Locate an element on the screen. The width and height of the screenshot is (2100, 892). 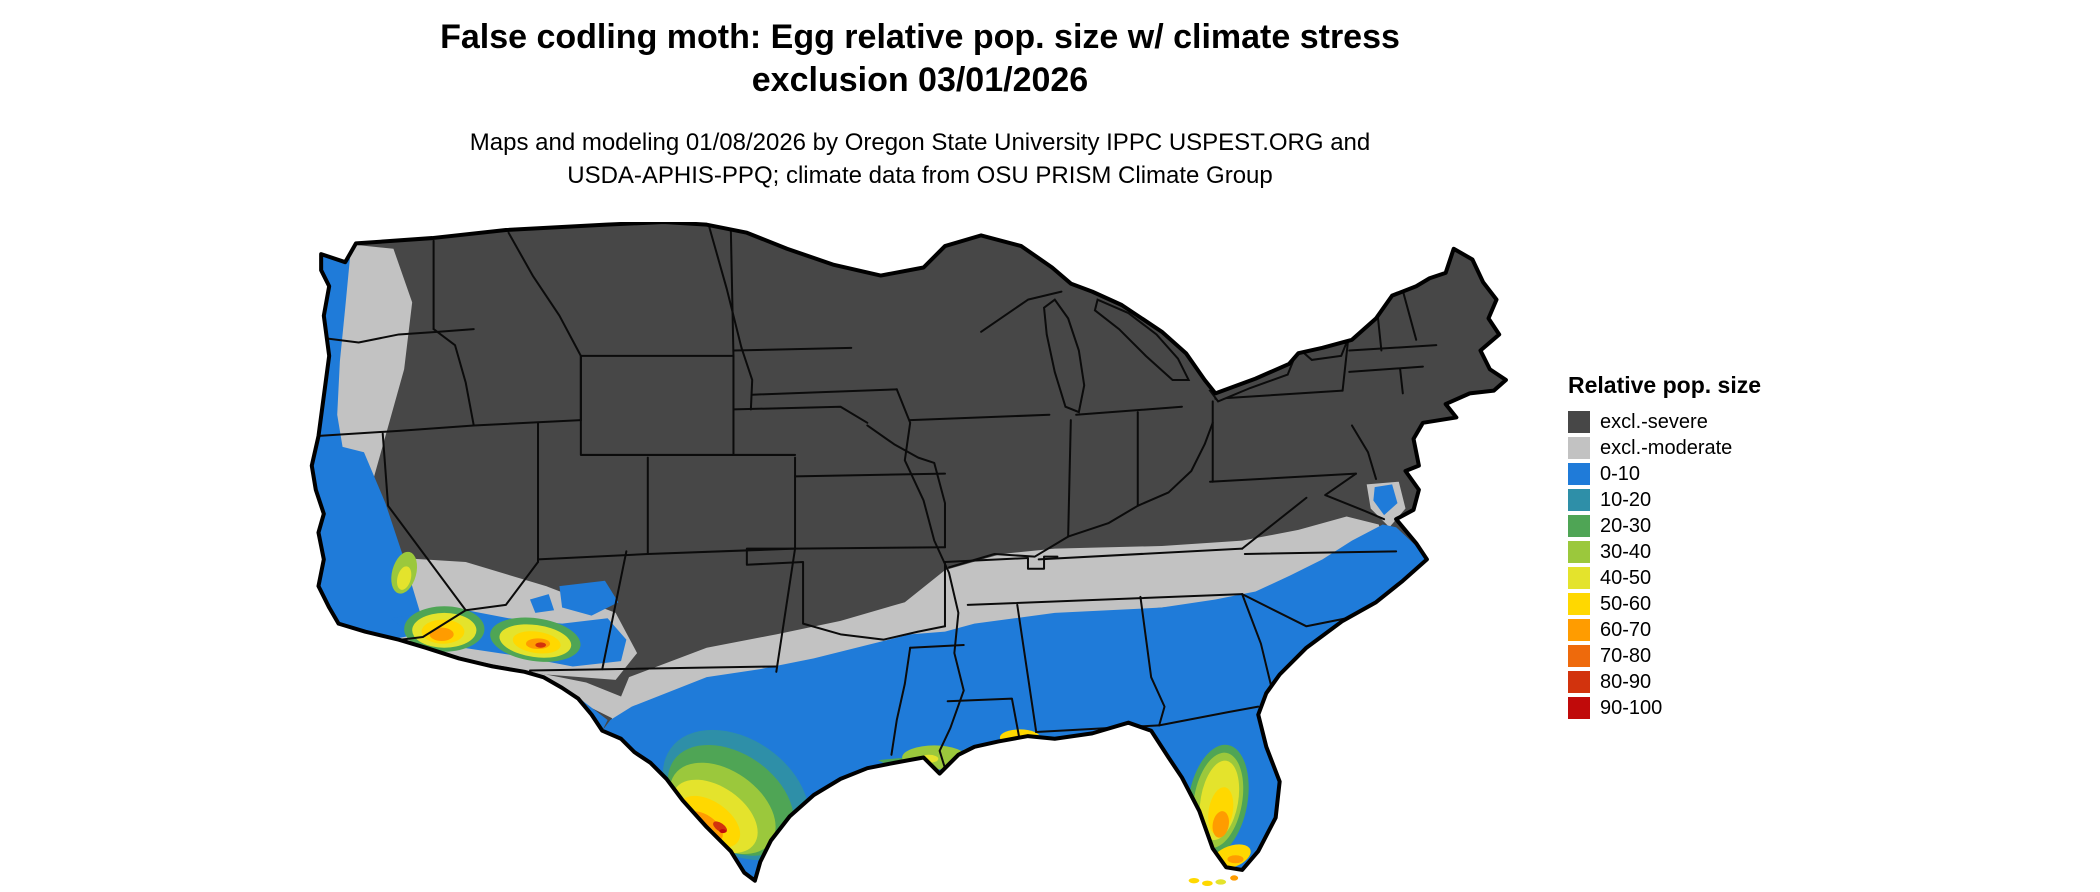
legend-label: 80-90 is located at coordinates (1626, 682).